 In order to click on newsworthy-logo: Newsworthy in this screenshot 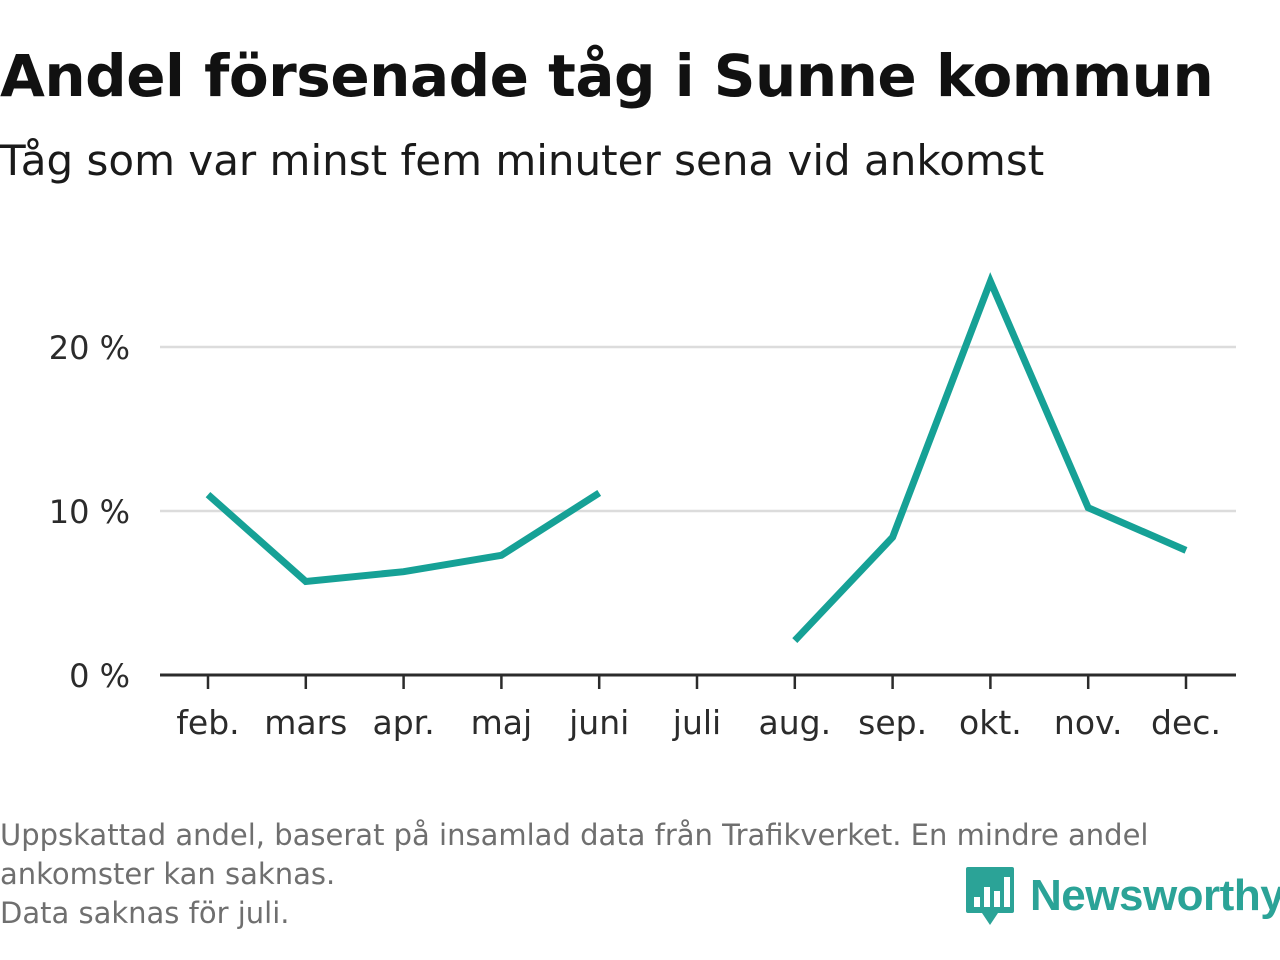, I will do `click(1122, 896)`.